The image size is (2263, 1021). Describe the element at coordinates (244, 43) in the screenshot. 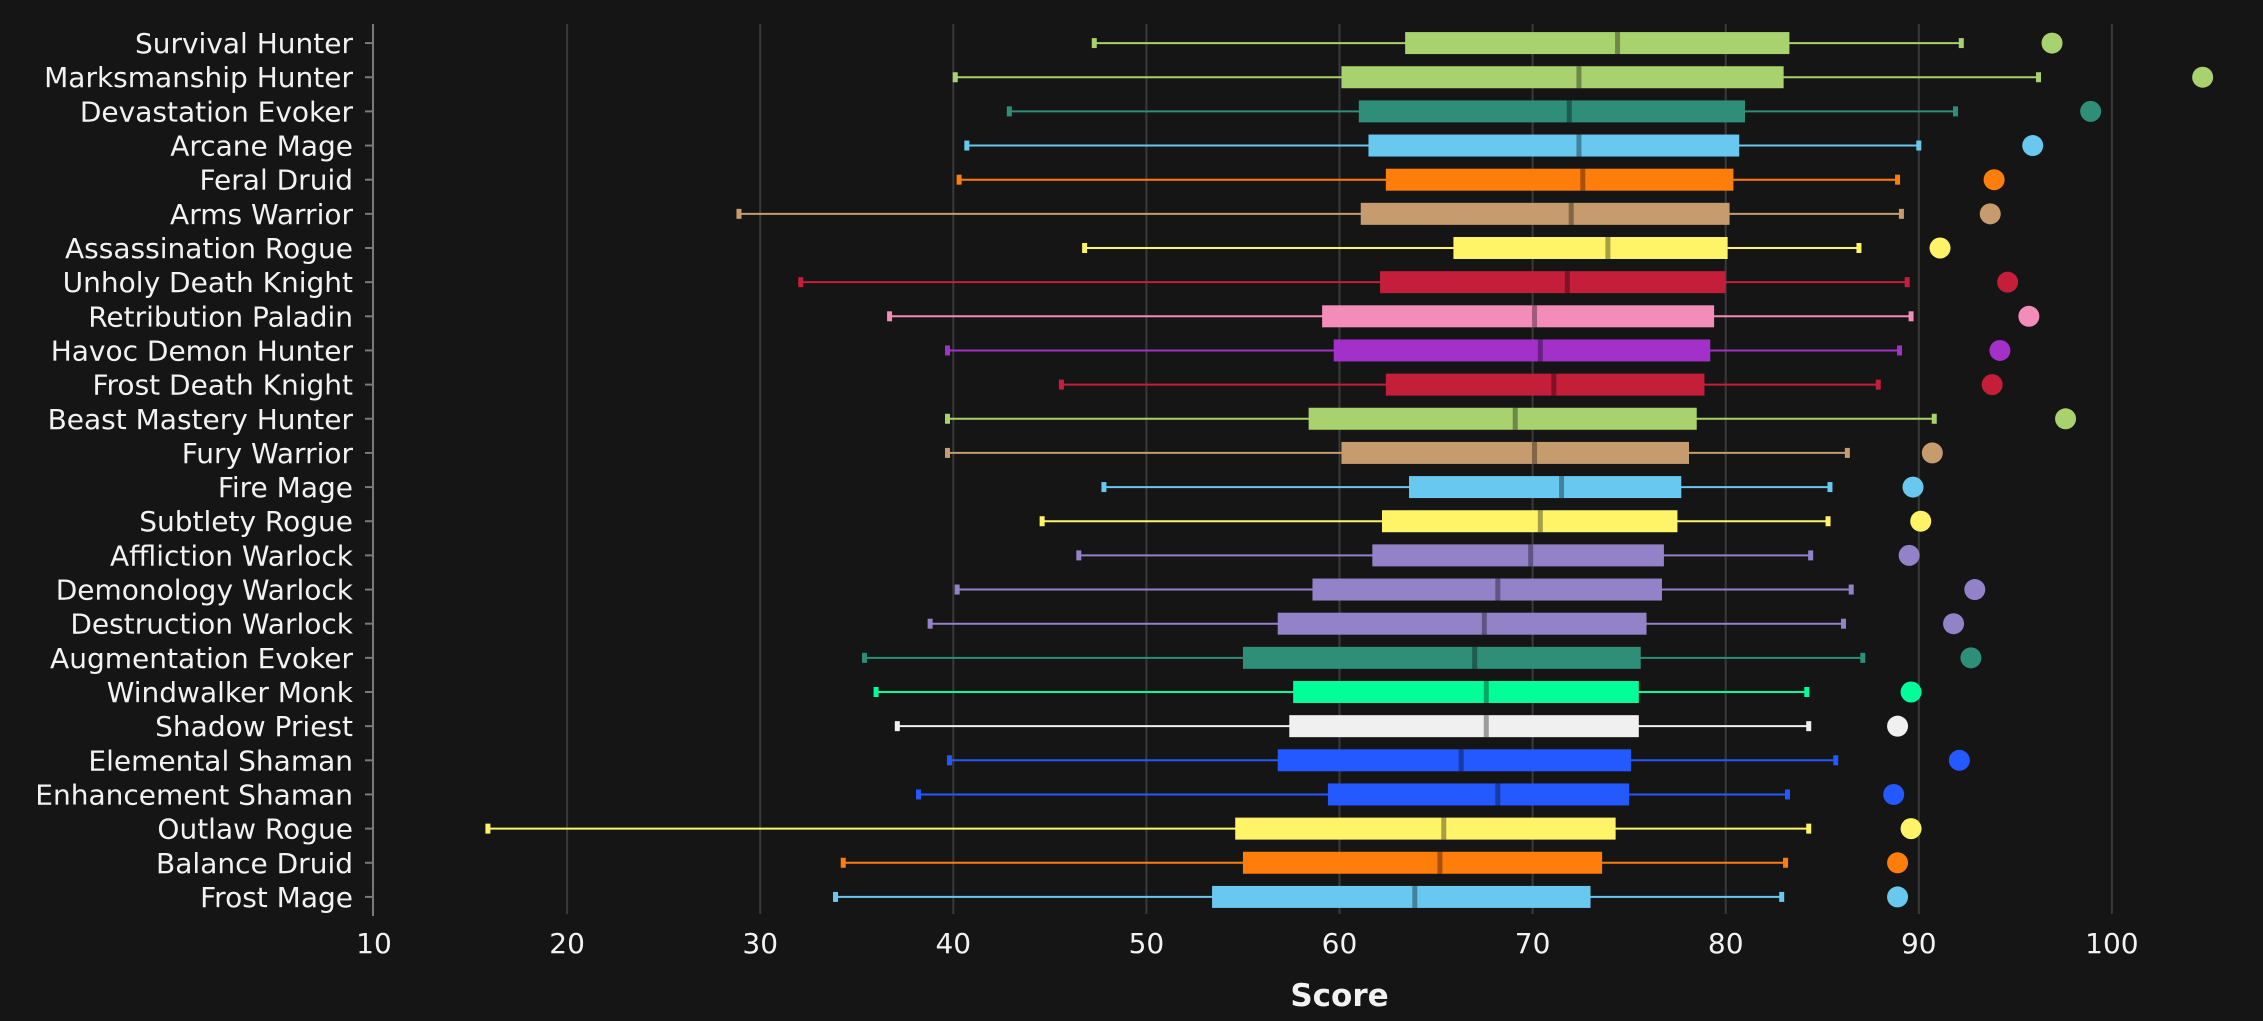

I see `category-label: Survival Hunter` at that location.